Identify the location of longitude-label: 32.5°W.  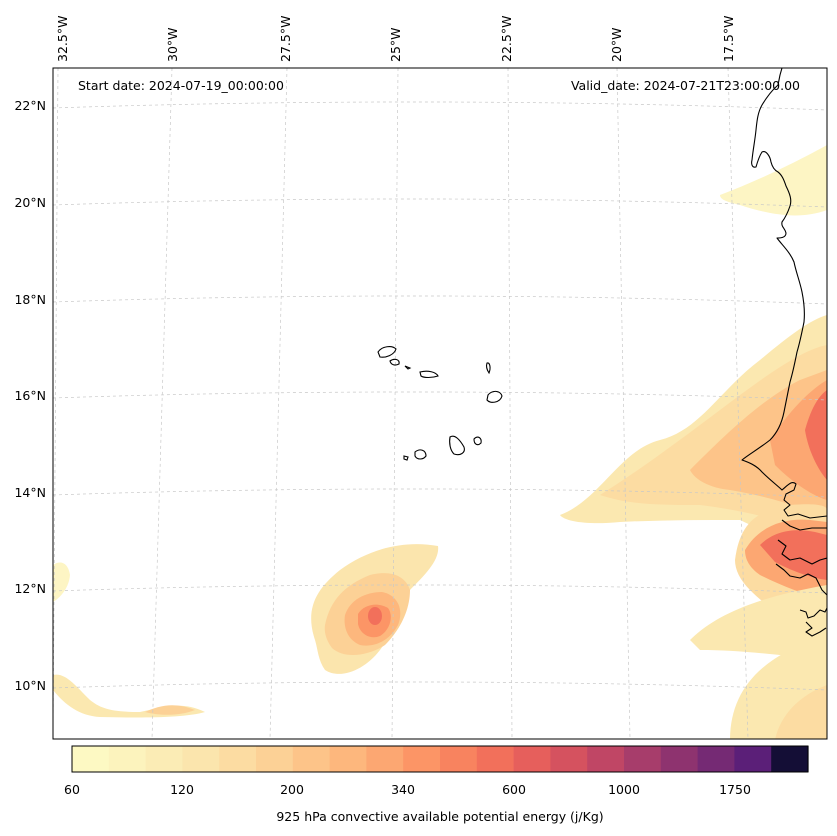
(62, 39).